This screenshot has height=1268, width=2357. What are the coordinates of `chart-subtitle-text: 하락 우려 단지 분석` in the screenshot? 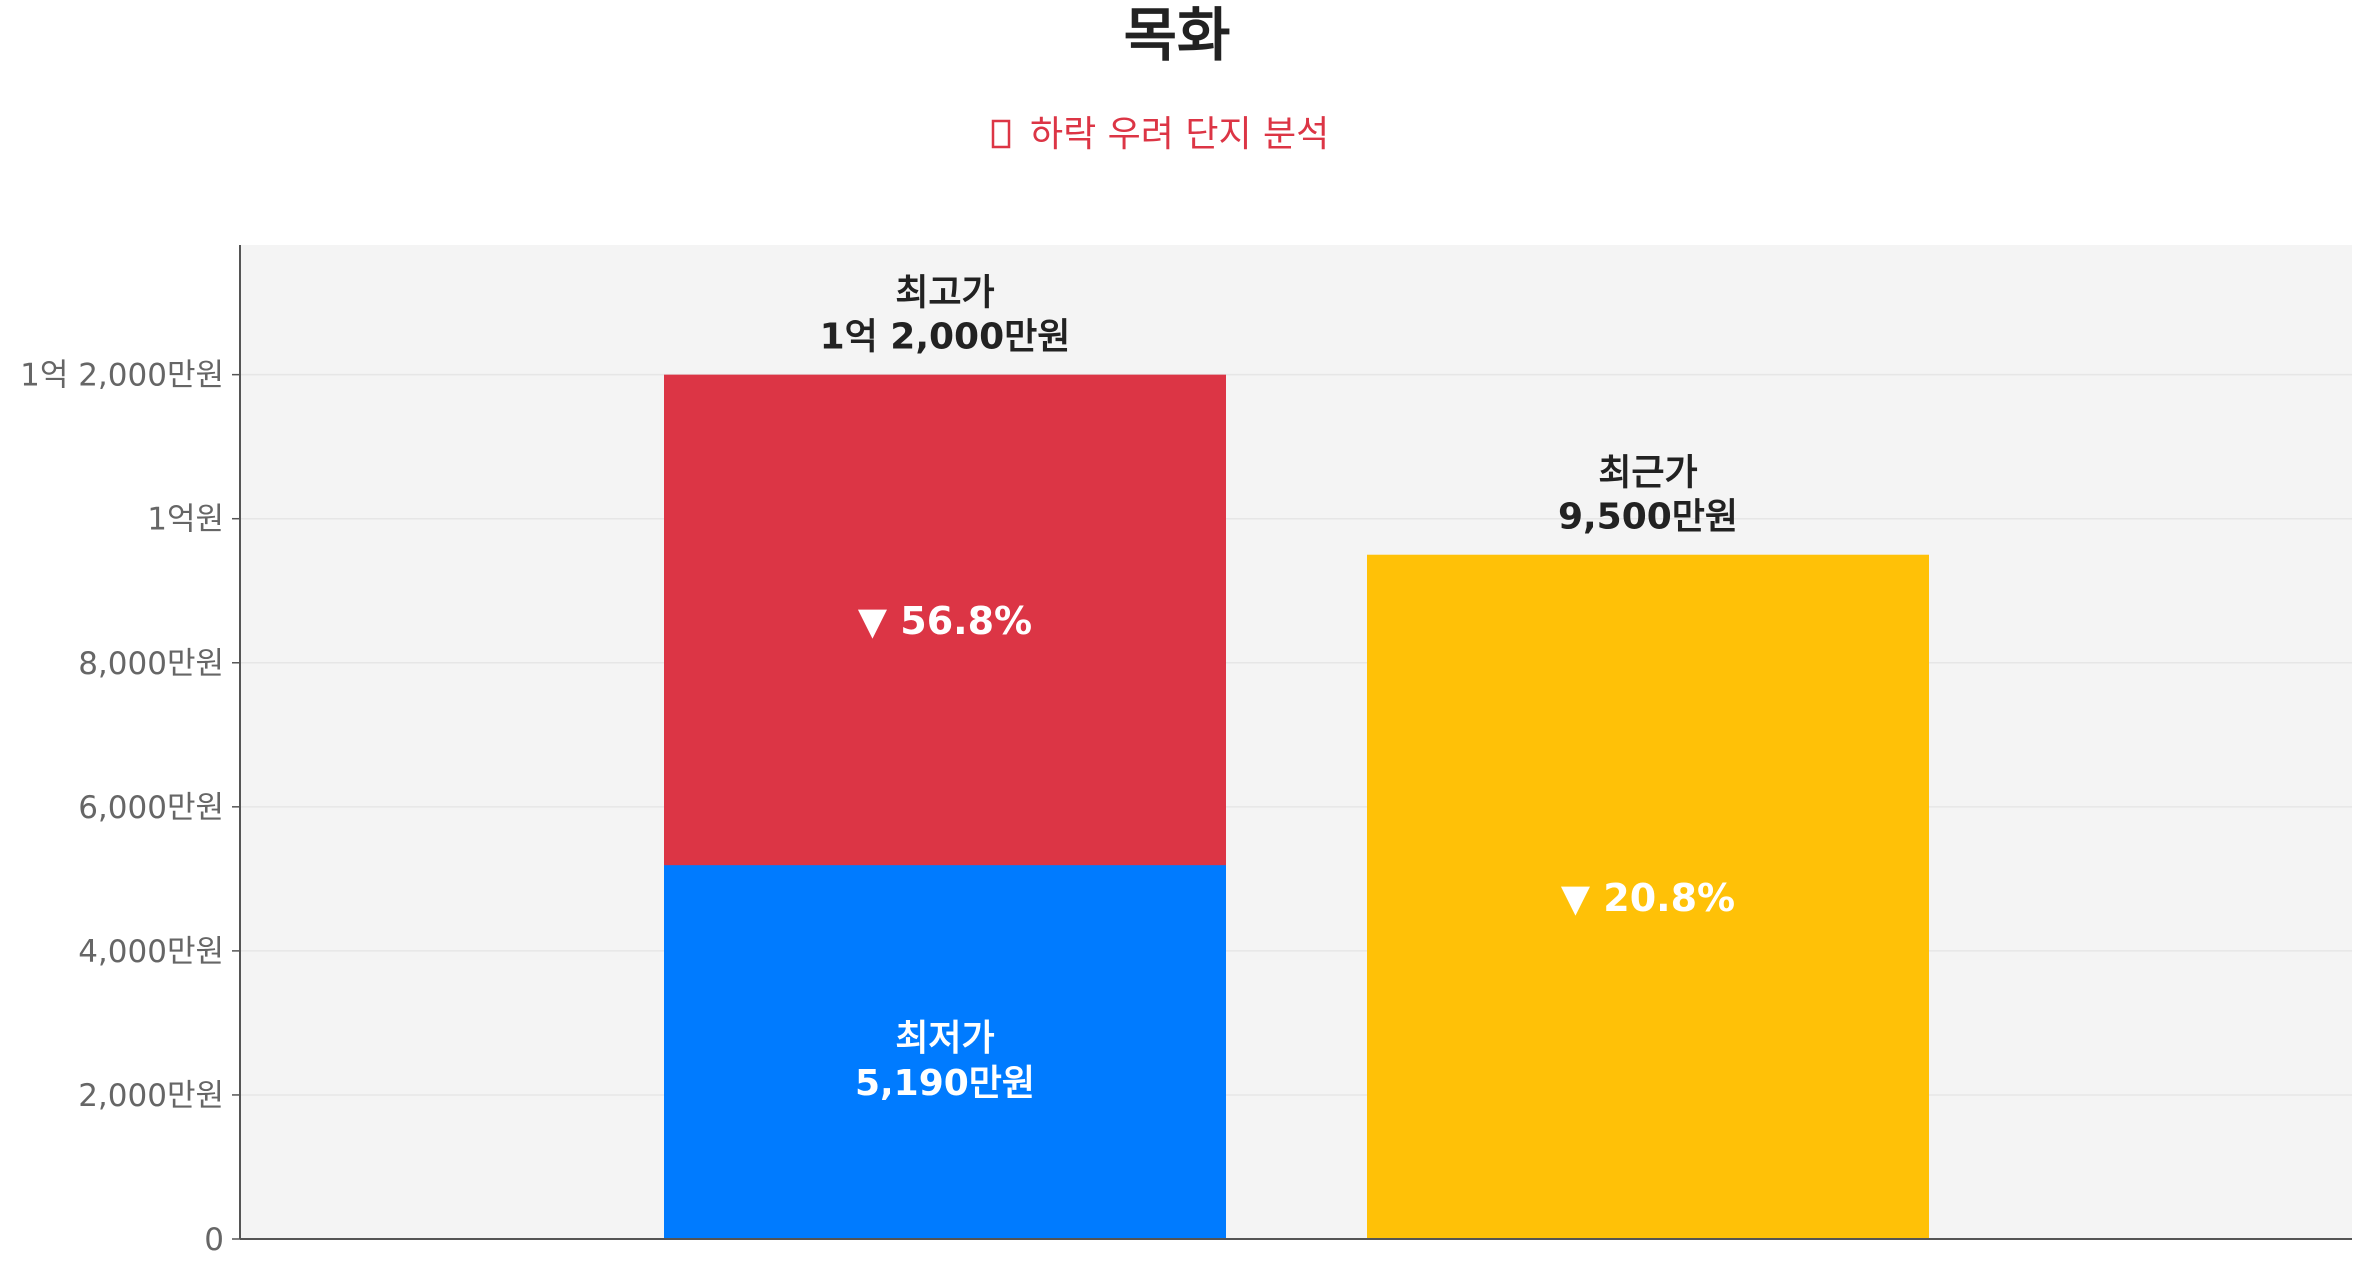 It's located at (1179, 134).